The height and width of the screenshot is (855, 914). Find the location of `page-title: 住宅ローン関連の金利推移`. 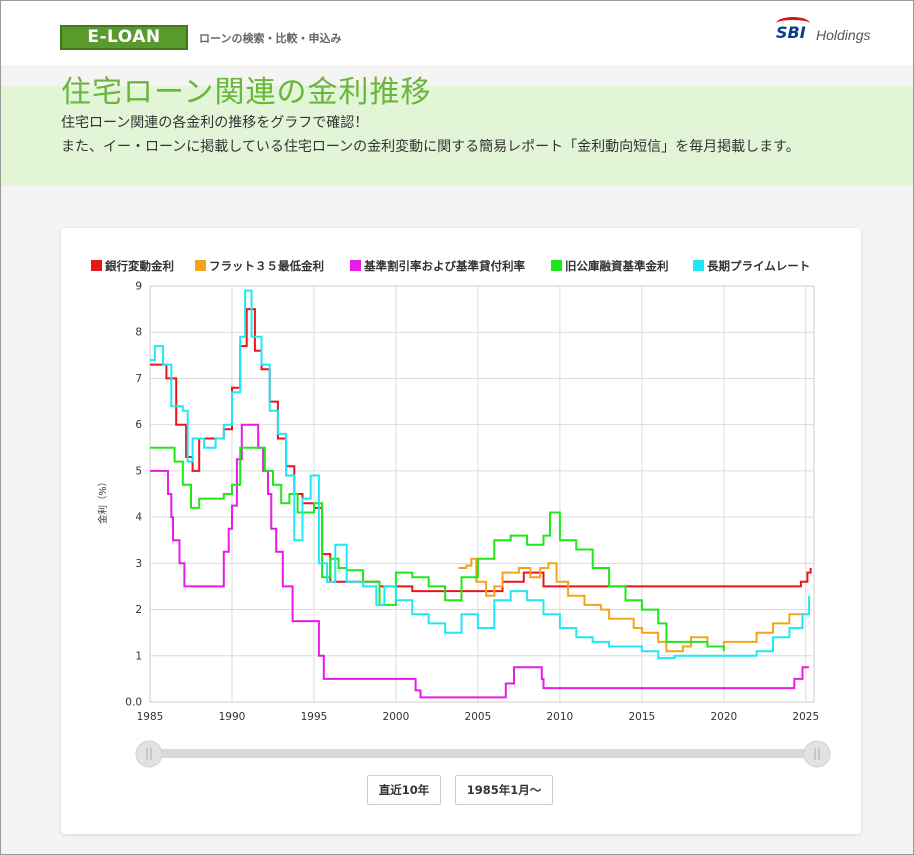

page-title: 住宅ローン関連の金利推移 is located at coordinates (246, 92).